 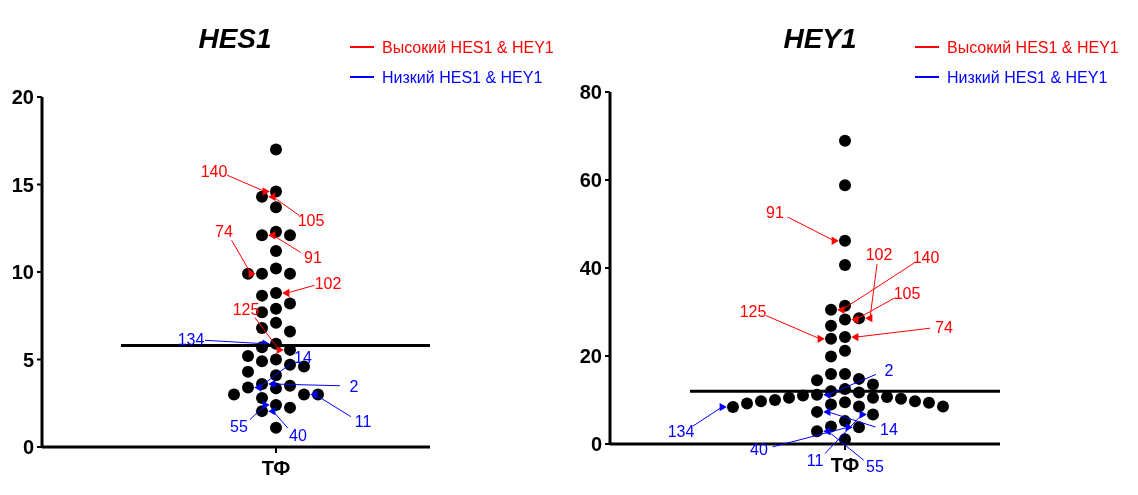 What do you see at coordinates (681, 431) in the screenshot?
I see `annotation: 134` at bounding box center [681, 431].